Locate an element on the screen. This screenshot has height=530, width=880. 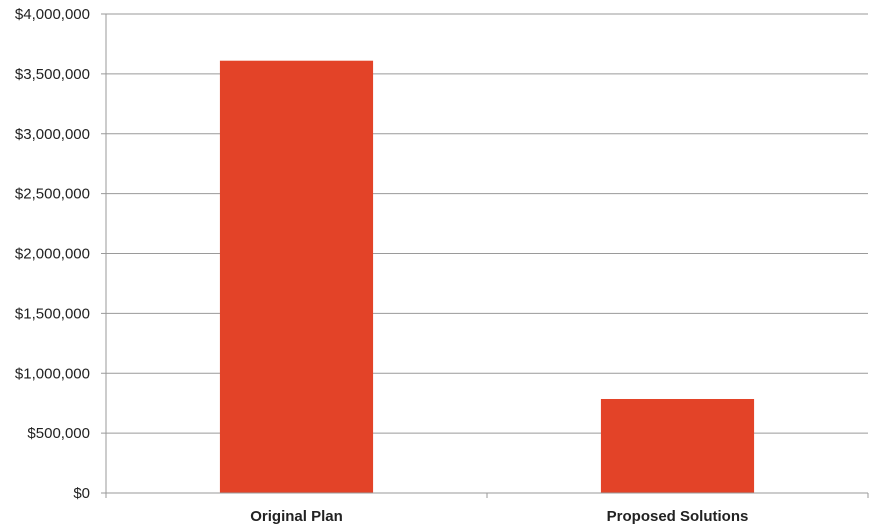
y-tick-label: $3,500,000 is located at coordinates (52, 74).